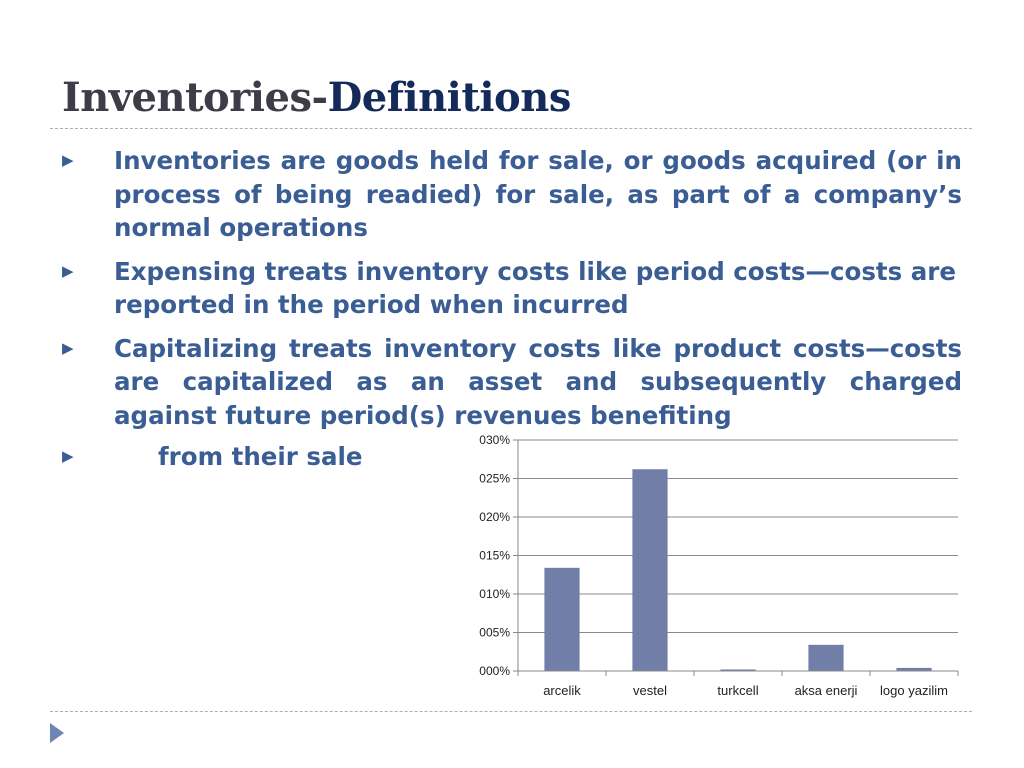 This screenshot has width=1024, height=768. What do you see at coordinates (494, 633) in the screenshot?
I see `y-tick-label: 005%` at bounding box center [494, 633].